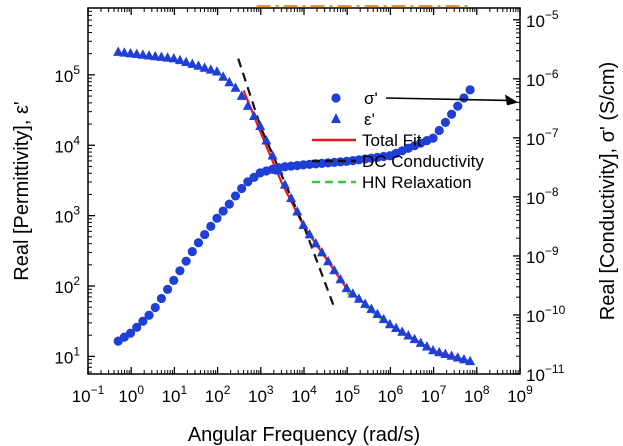 The width and height of the screenshot is (623, 446). What do you see at coordinates (434, 394) in the screenshot?
I see `x-tick-label: 10⁷` at bounding box center [434, 394].